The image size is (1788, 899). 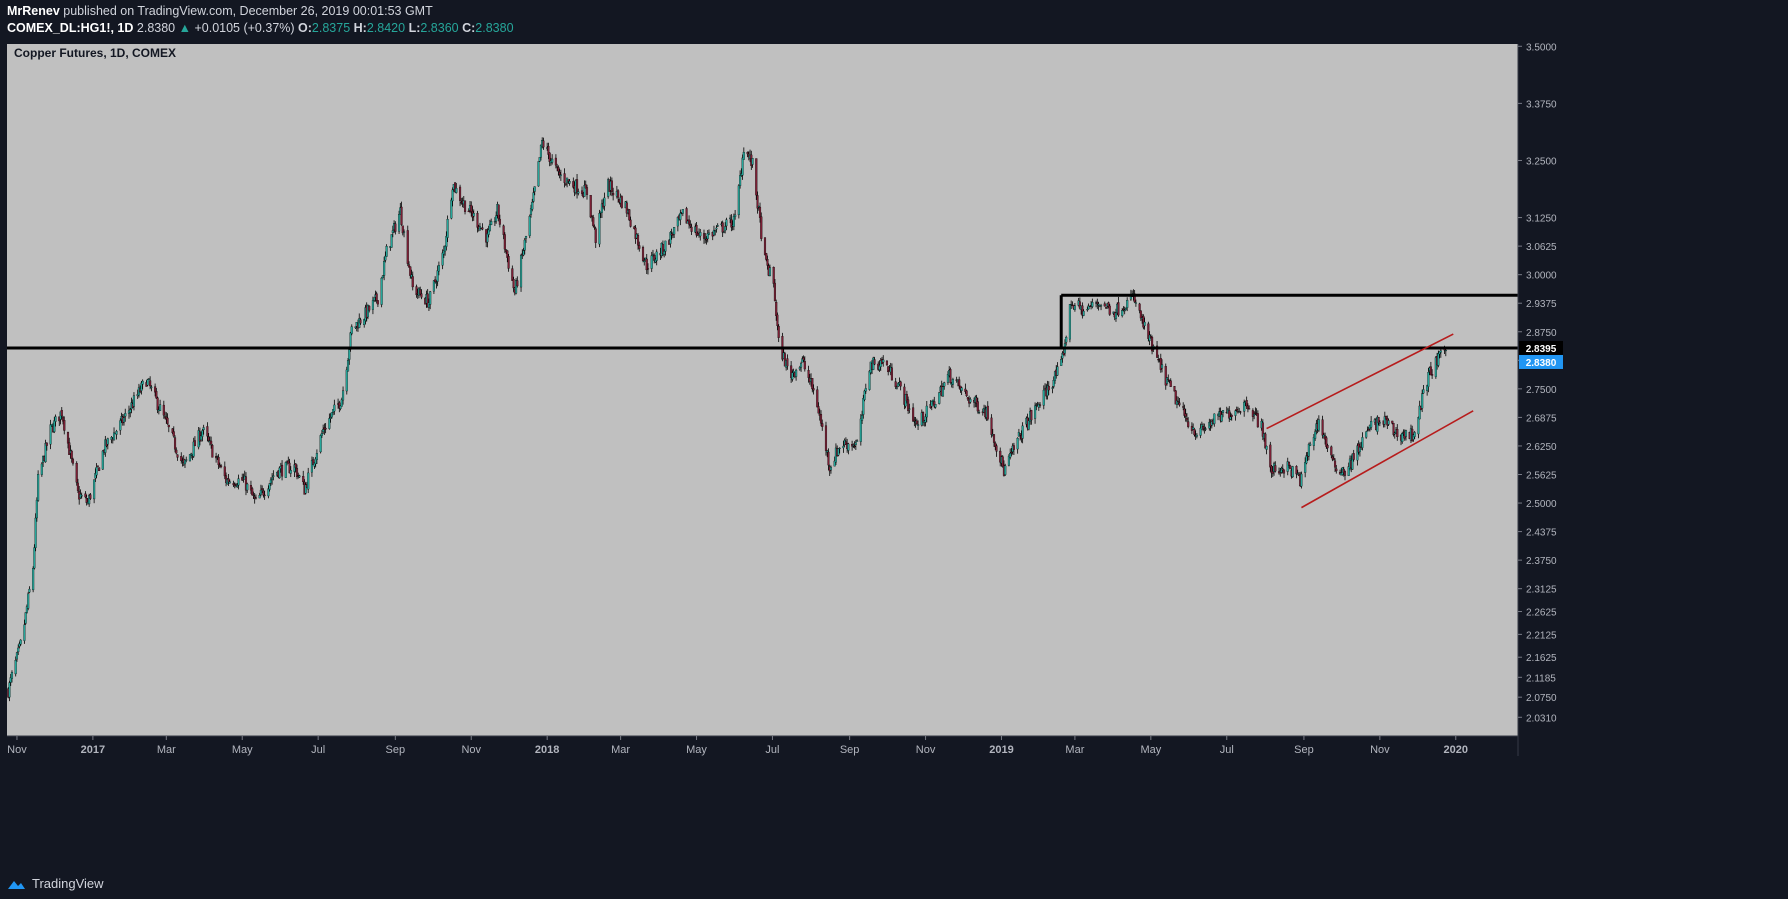 I want to click on chart-title: Copper Futures, 1D, COMEX, so click(x=95, y=53).